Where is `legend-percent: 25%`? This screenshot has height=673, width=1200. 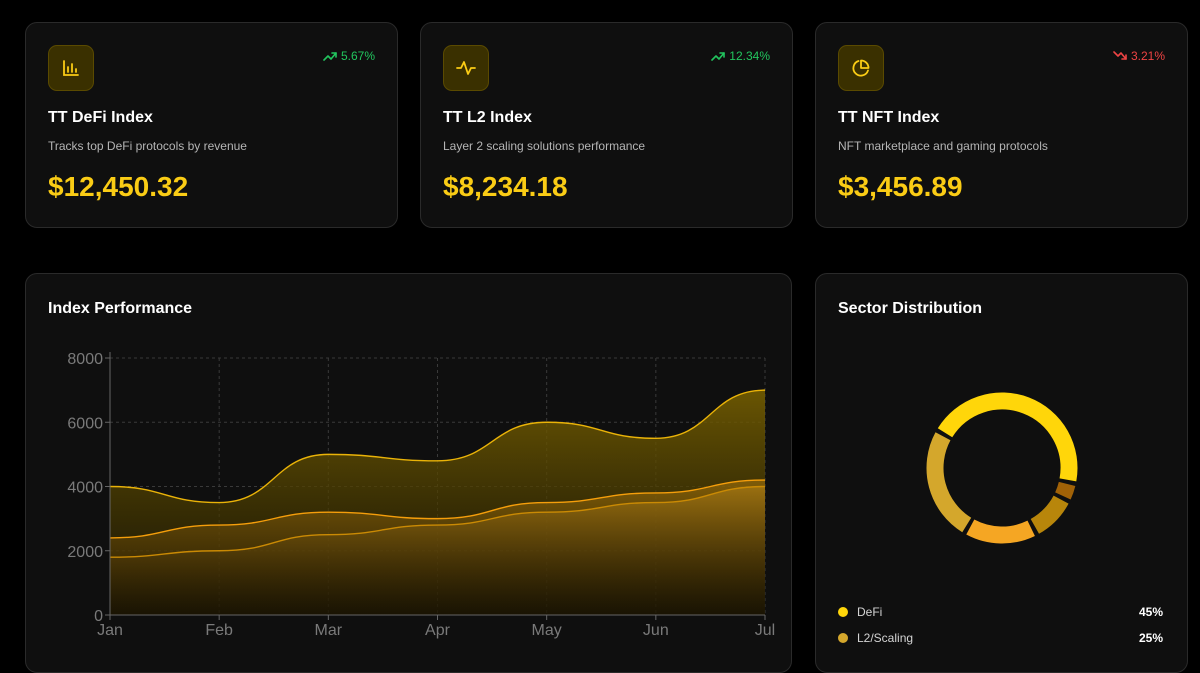 legend-percent: 25% is located at coordinates (1150, 638).